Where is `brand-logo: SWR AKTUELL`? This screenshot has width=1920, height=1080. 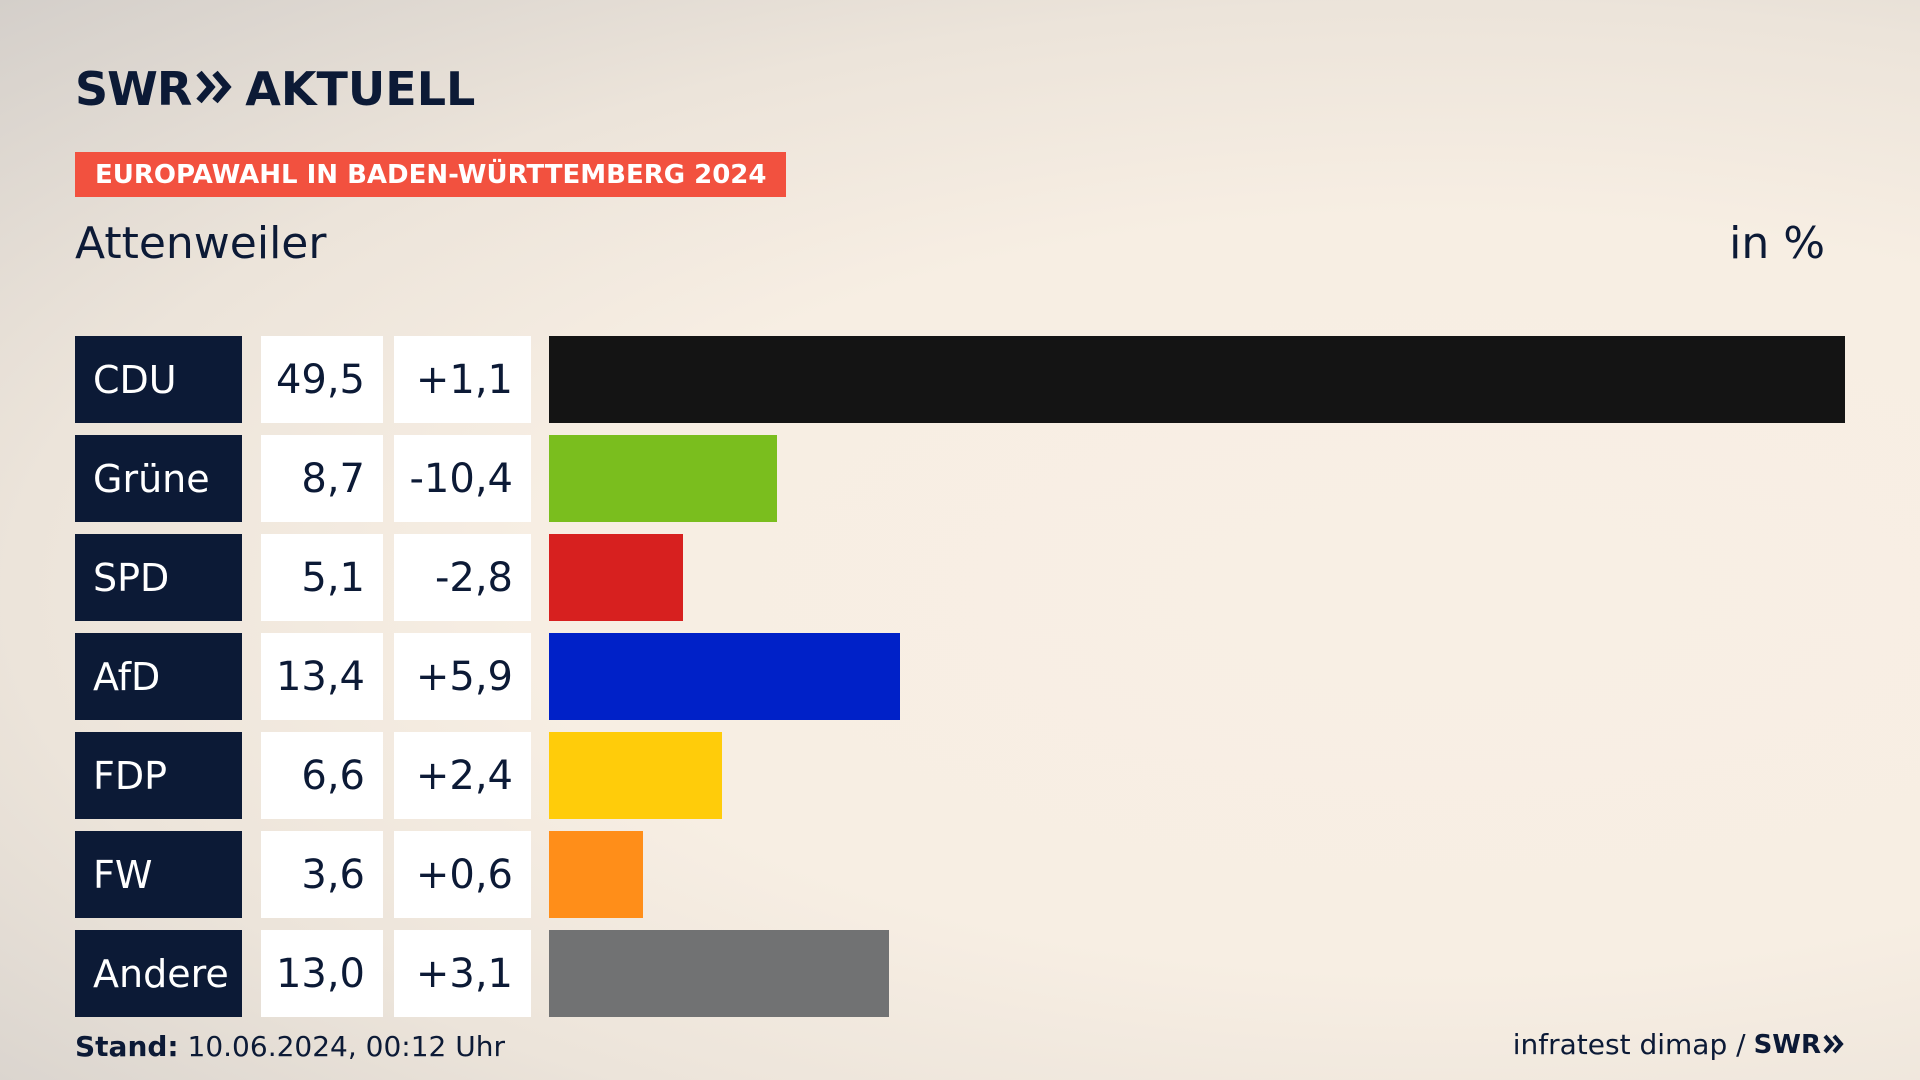
brand-logo: SWR AKTUELL is located at coordinates (275, 89).